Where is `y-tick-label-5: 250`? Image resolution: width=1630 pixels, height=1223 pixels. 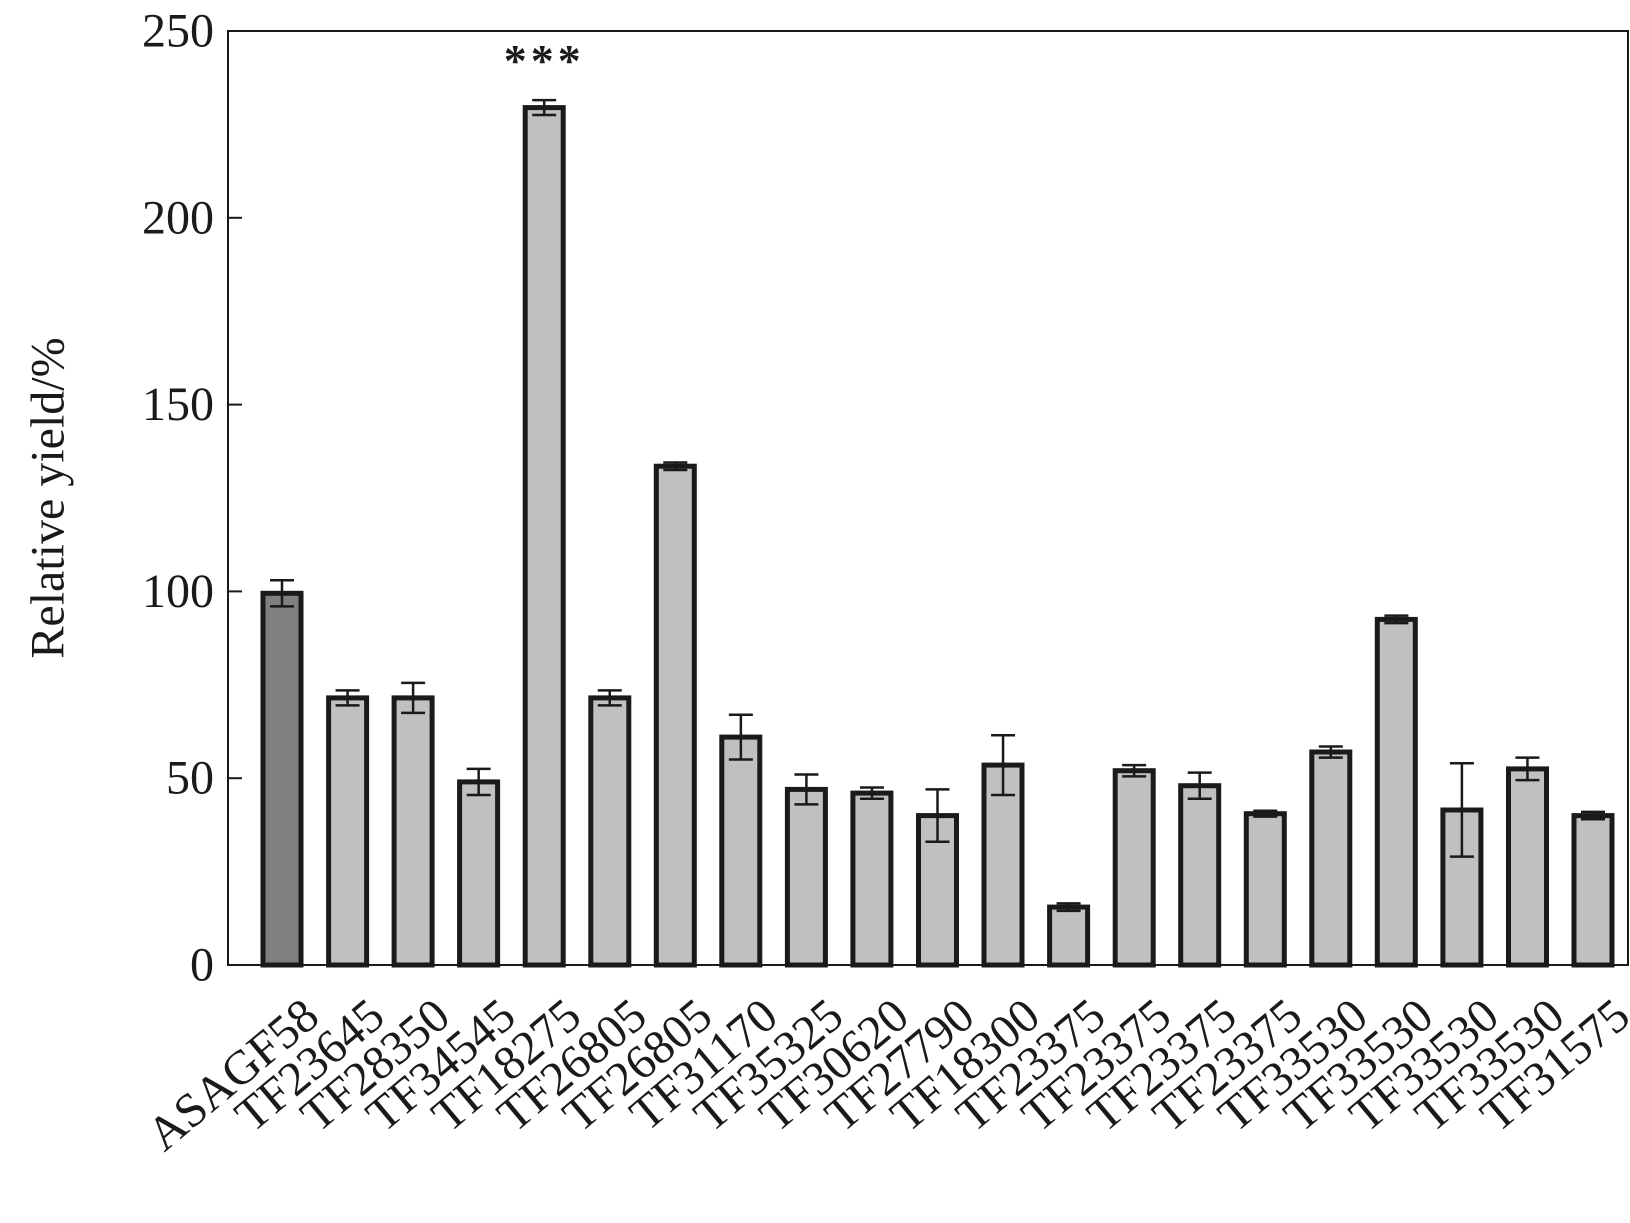 y-tick-label-5: 250 is located at coordinates (178, 31).